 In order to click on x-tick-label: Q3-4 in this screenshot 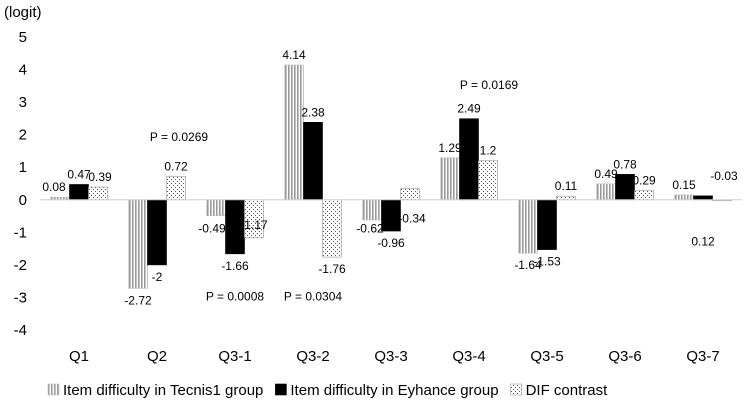, I will do `click(468, 356)`.